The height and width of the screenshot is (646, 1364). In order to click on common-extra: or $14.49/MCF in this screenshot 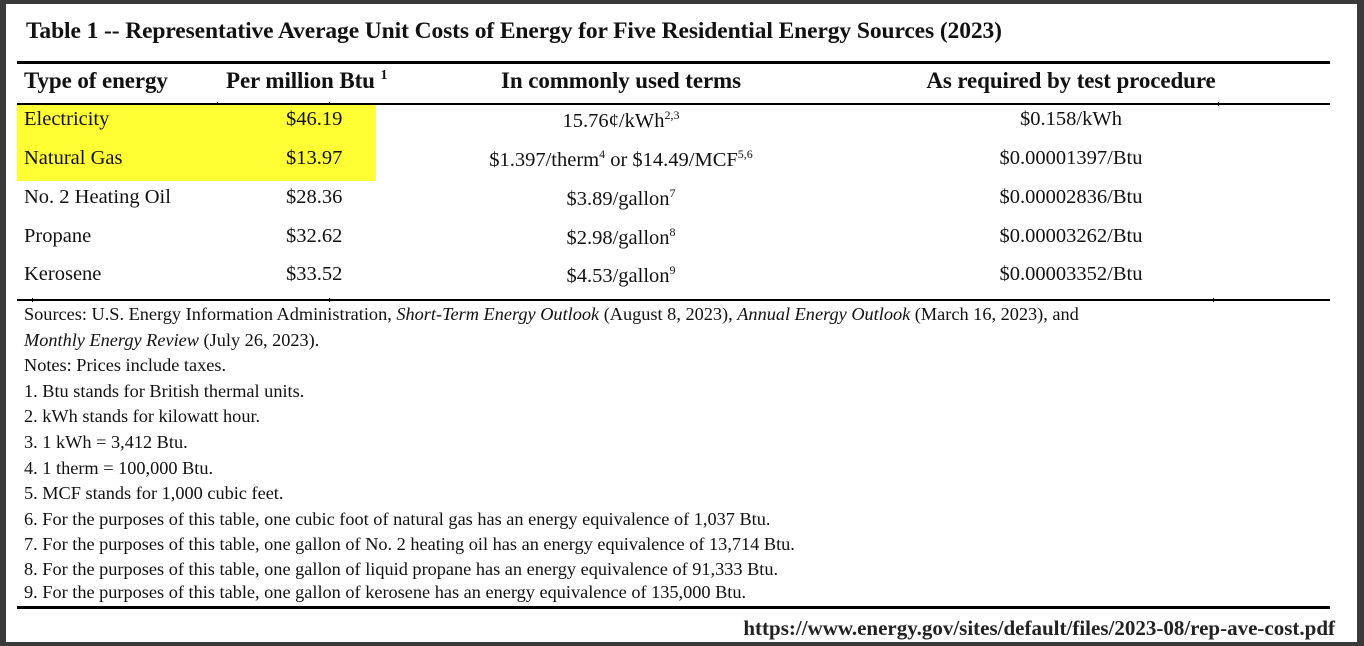, I will do `click(671, 160)`.